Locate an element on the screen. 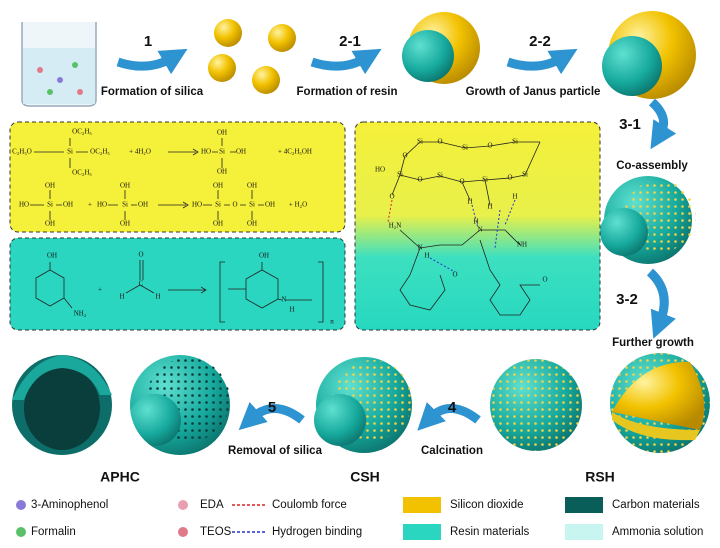  rsh-cutaway is located at coordinates (660, 403).